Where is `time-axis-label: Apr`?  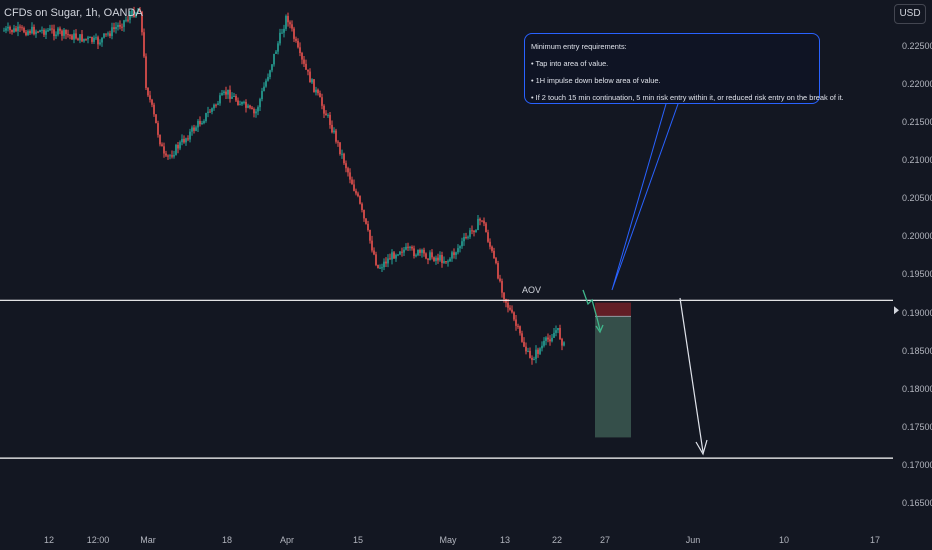
time-axis-label: Apr is located at coordinates (287, 540).